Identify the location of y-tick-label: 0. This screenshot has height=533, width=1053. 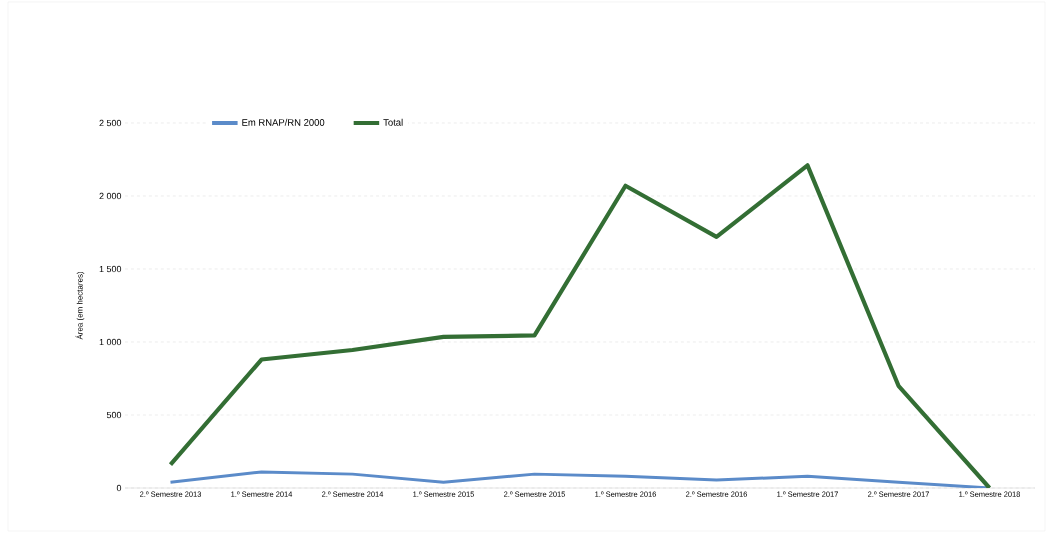
(119, 488).